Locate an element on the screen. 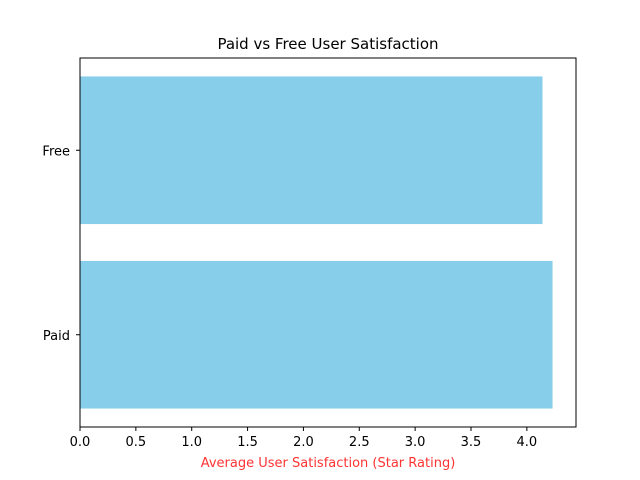  x-tick-label-4: 2.0 is located at coordinates (303, 442).